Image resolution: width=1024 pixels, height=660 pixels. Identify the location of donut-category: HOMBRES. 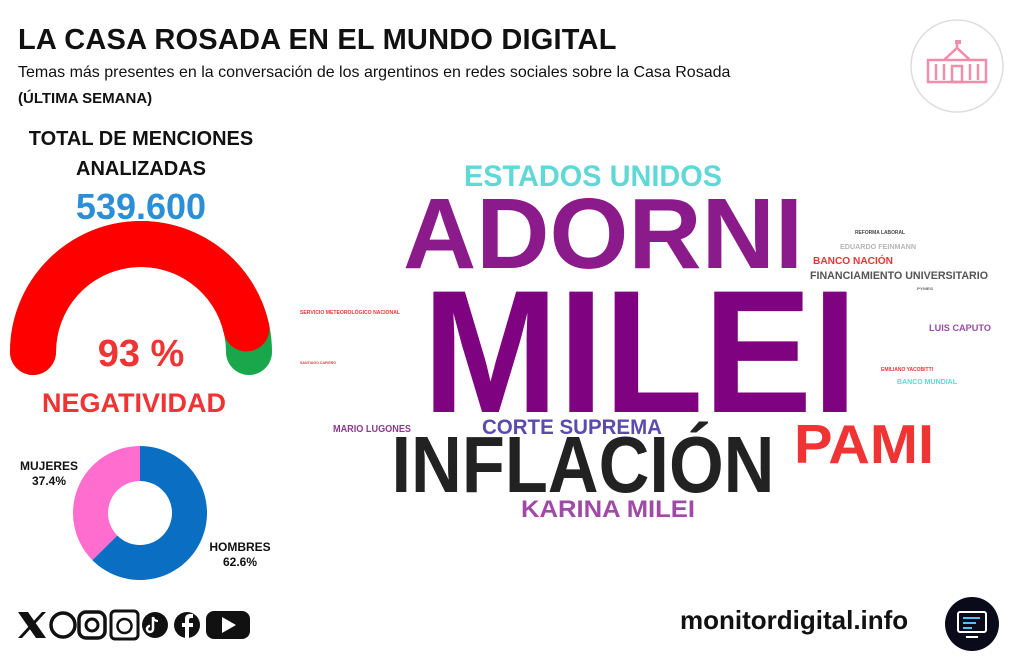
(239, 547).